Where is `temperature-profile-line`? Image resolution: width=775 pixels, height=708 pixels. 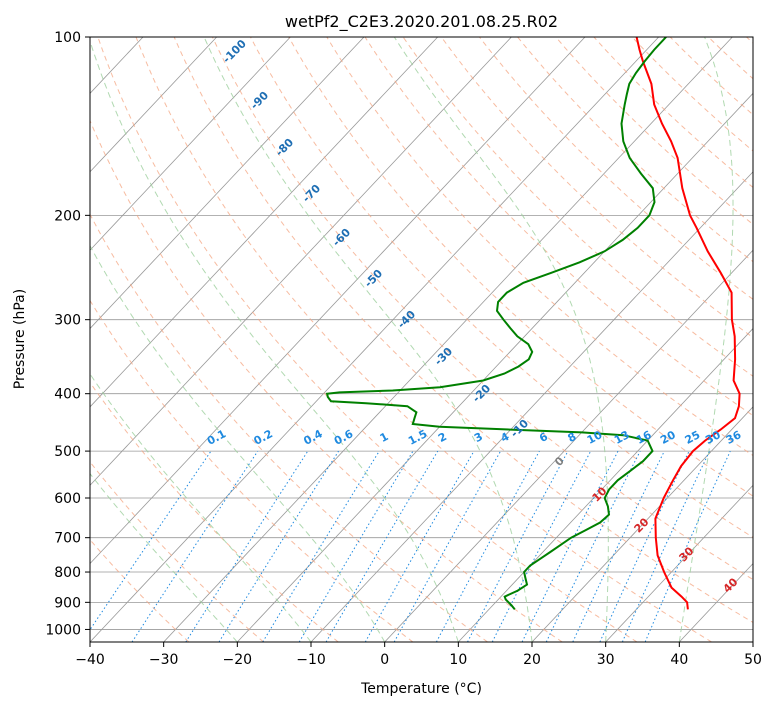
temperature-profile-line is located at coordinates (688, 323).